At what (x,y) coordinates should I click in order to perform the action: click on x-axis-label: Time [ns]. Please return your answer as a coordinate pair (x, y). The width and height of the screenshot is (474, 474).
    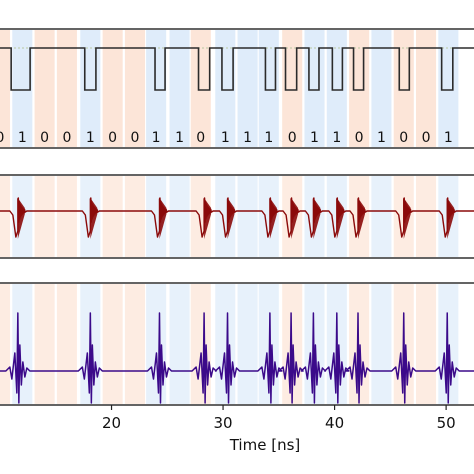
    Looking at the image, I should click on (265, 445).